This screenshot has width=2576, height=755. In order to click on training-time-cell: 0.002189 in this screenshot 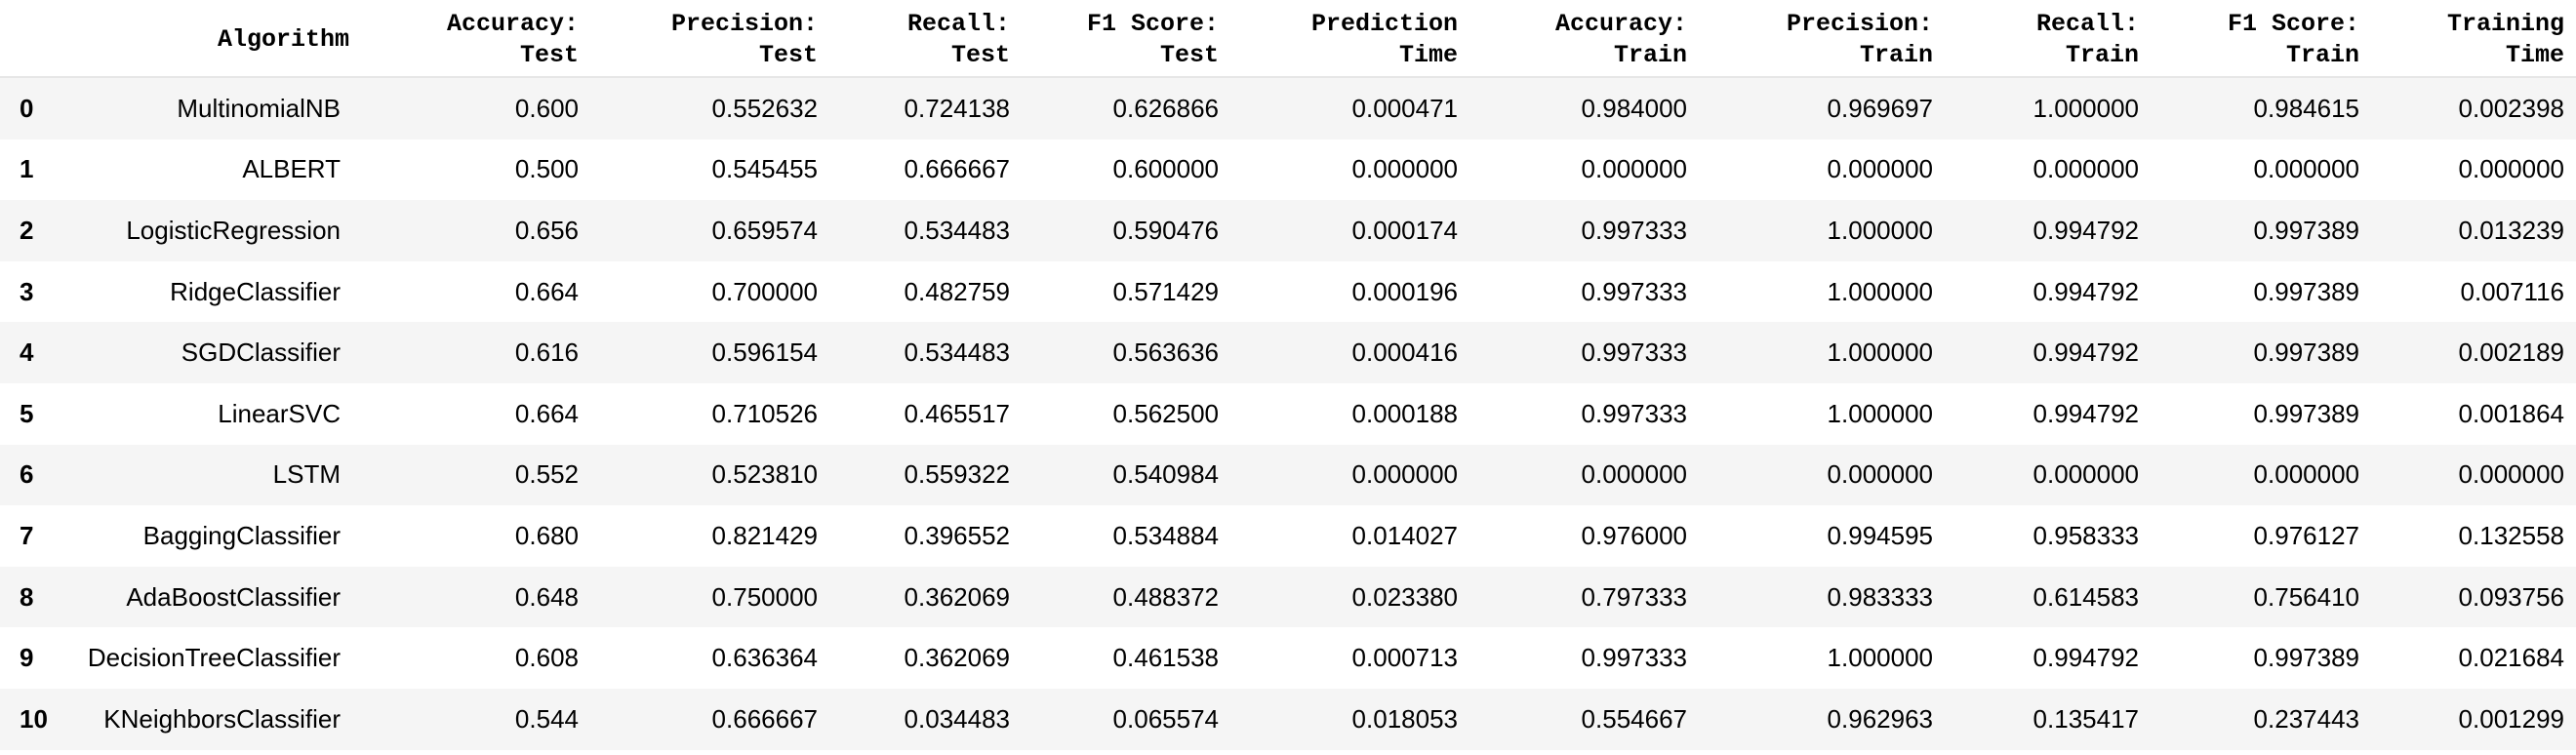, I will do `click(2473, 353)`.